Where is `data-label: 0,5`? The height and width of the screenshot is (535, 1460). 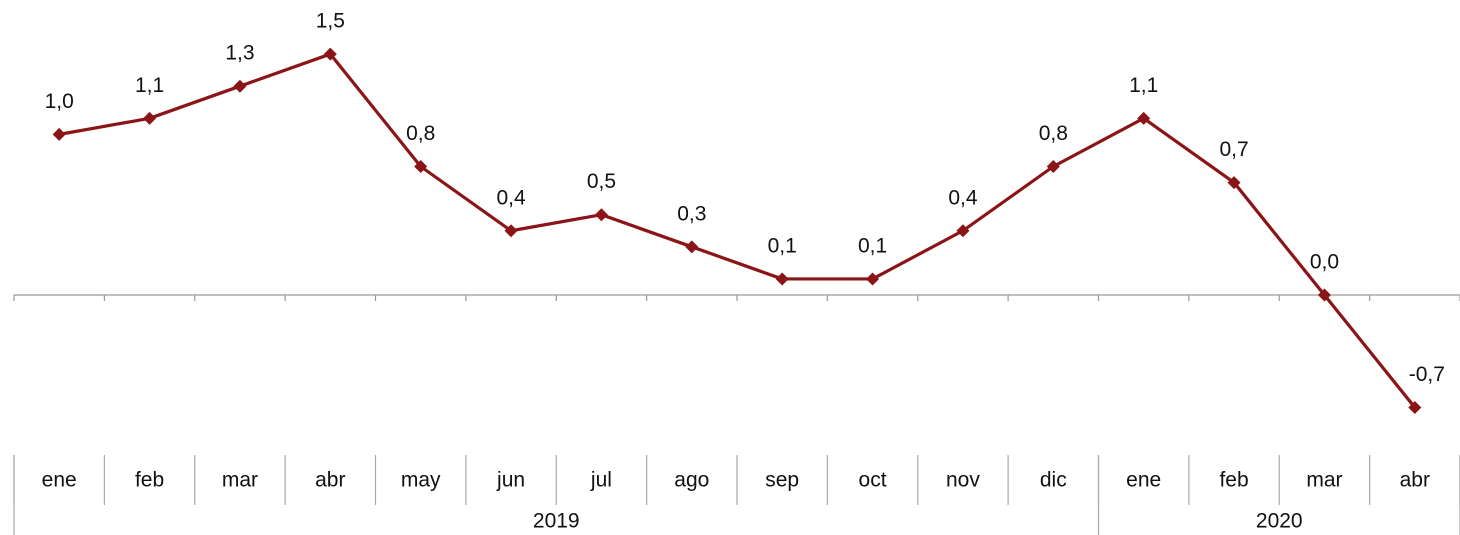 data-label: 0,5 is located at coordinates (601, 181).